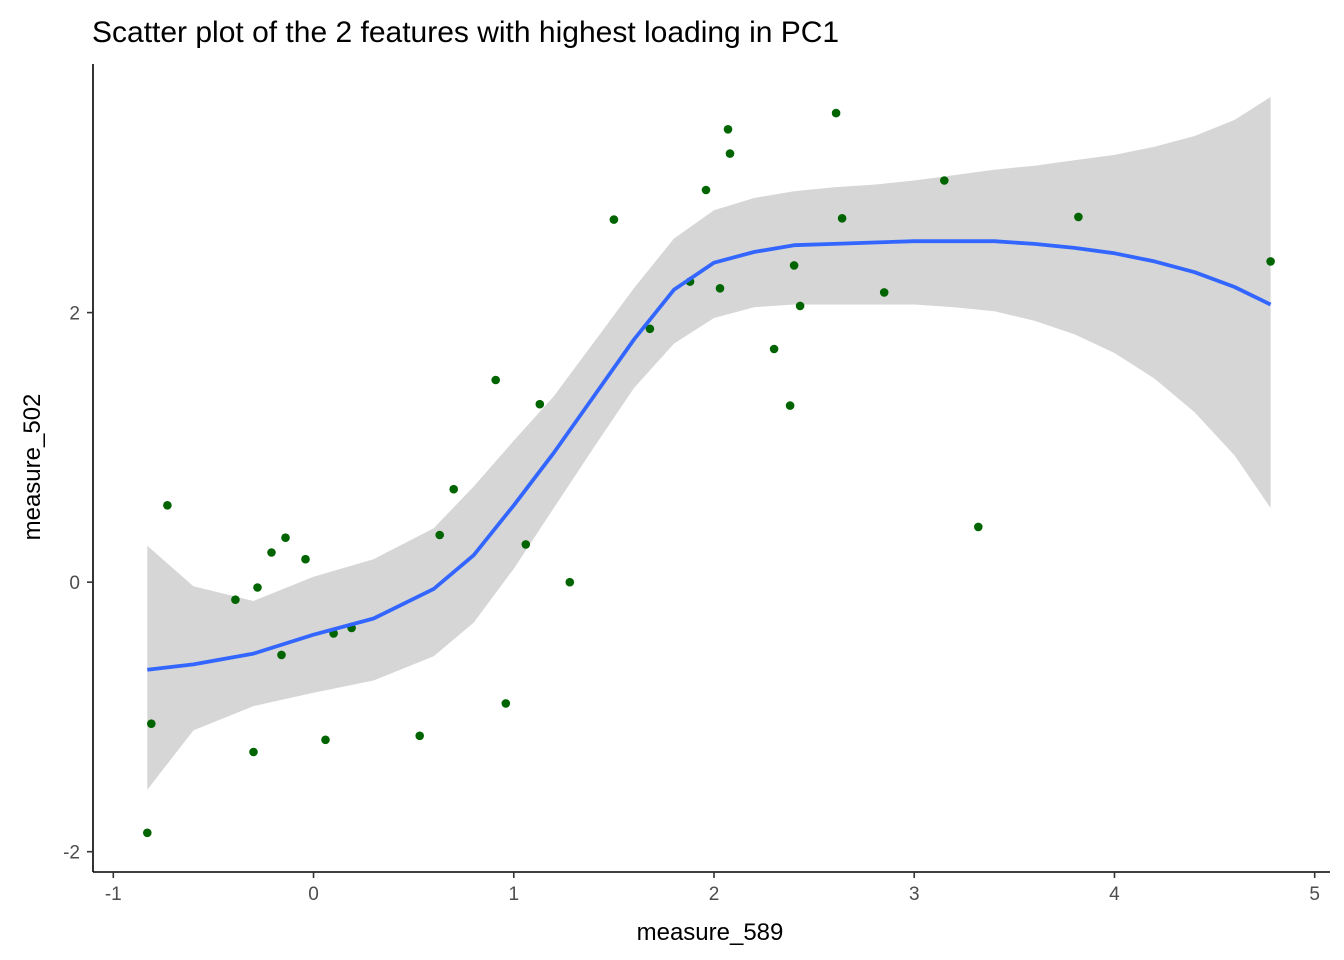 The height and width of the screenshot is (960, 1344). I want to click on x-axis-ticks: -1 0 1 2 3 4 5, so click(712, 888).